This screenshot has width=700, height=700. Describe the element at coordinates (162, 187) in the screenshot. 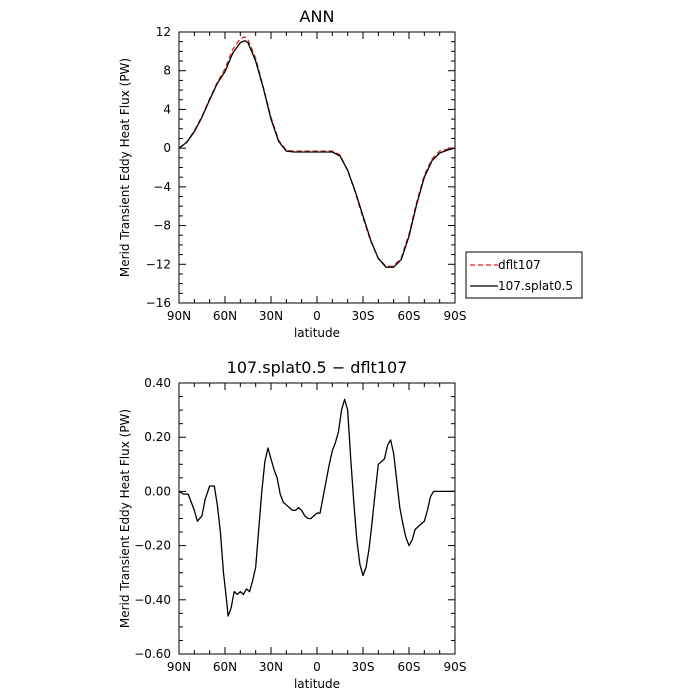

I see `y-tick-label: −4` at that location.